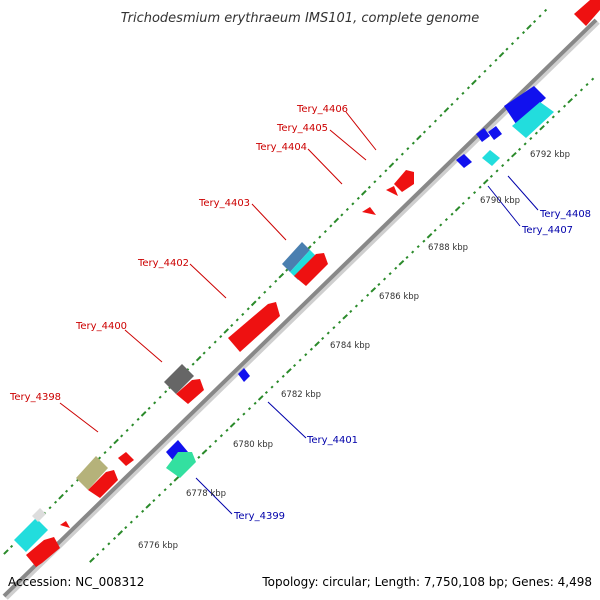 This screenshot has height=600, width=600. Describe the element at coordinates (259, 516) in the screenshot. I see `gene-label-tery-4399: Tery_4399` at that location.